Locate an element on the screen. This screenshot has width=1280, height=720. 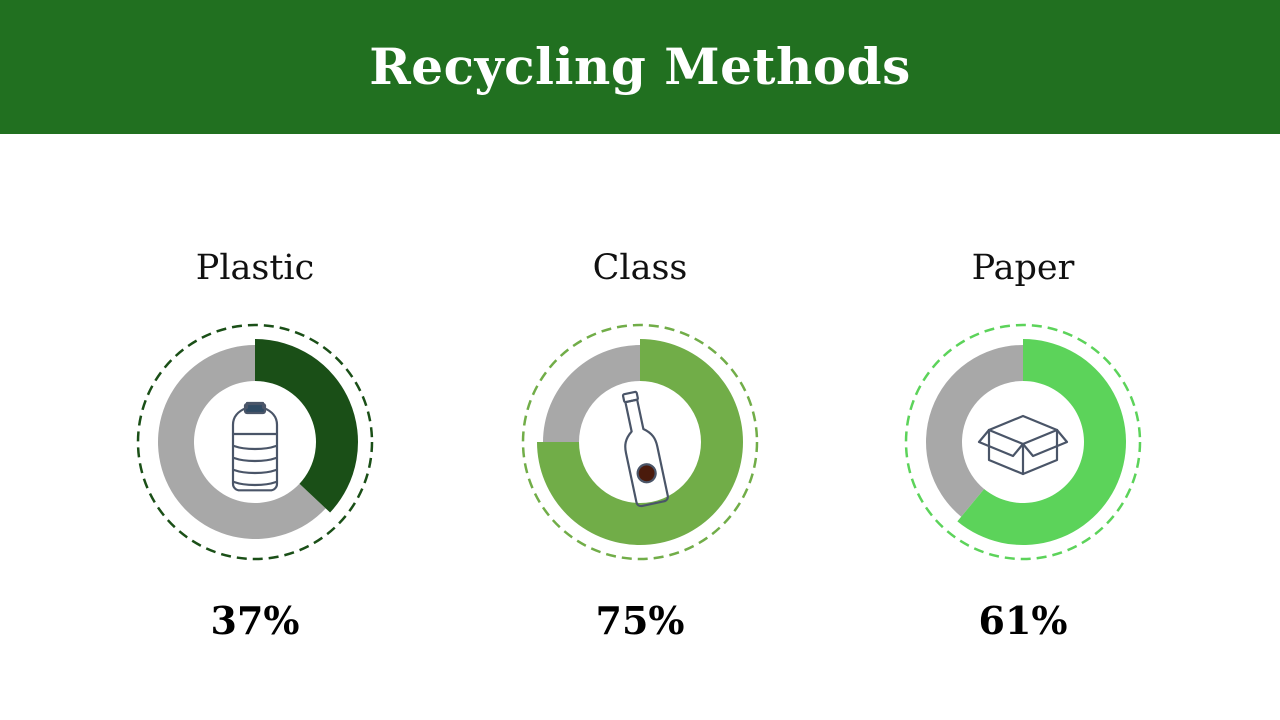
glass-bottle-icon is located at coordinates (640, 442).